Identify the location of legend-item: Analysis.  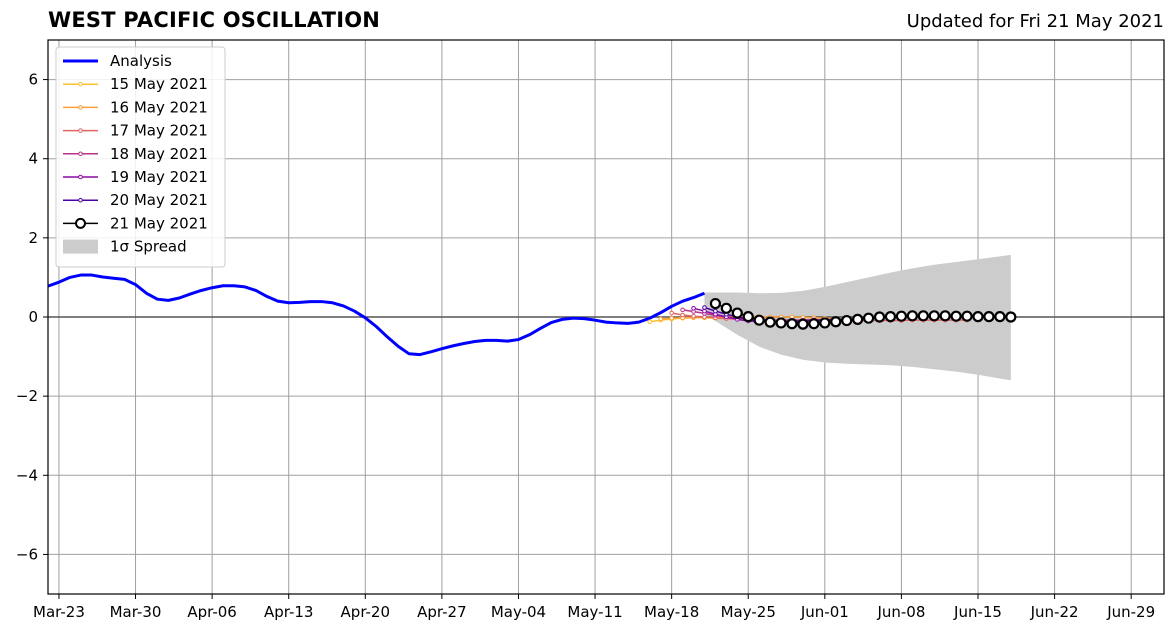
(117, 61).